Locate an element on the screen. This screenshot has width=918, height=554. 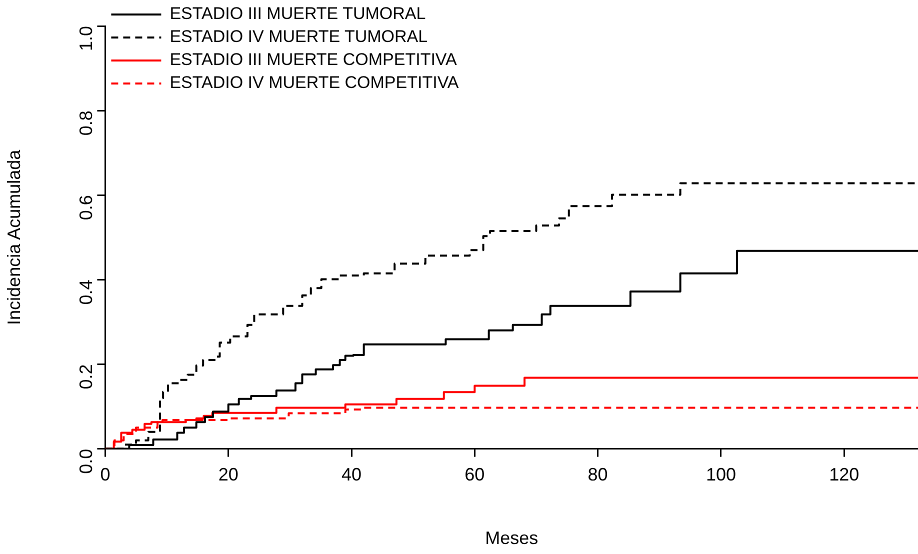
legend-label: ESTADIO III MUERTE COMPETITIVA is located at coordinates (314, 60).